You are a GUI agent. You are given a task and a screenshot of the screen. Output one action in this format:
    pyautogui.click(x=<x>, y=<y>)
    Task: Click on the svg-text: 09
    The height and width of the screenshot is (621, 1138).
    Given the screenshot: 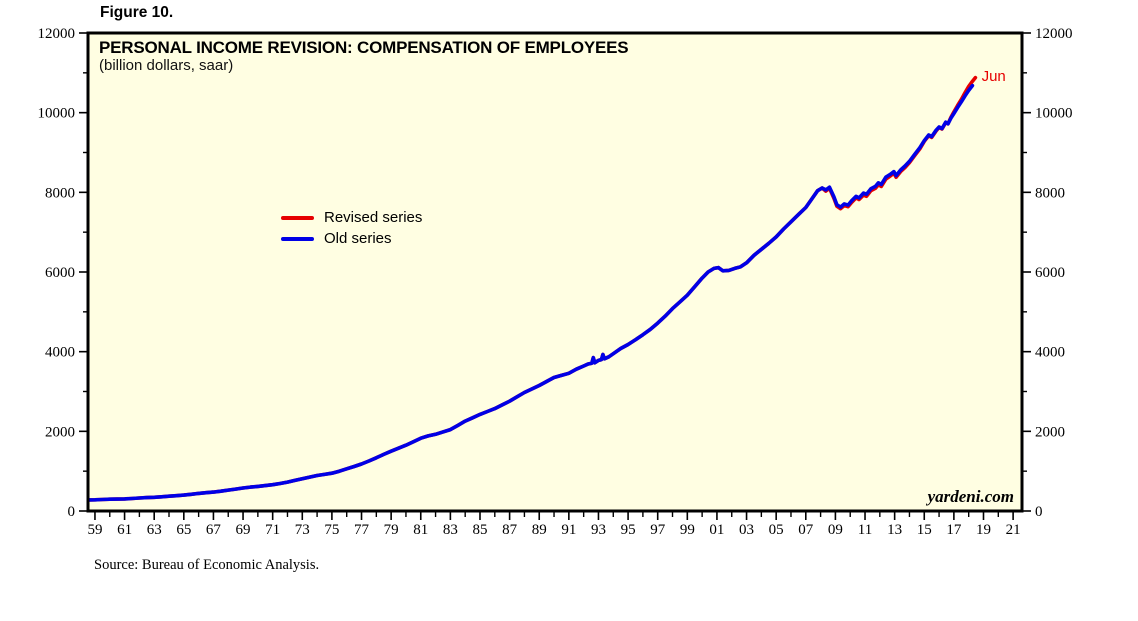 What is the action you would take?
    pyautogui.click(x=835, y=530)
    